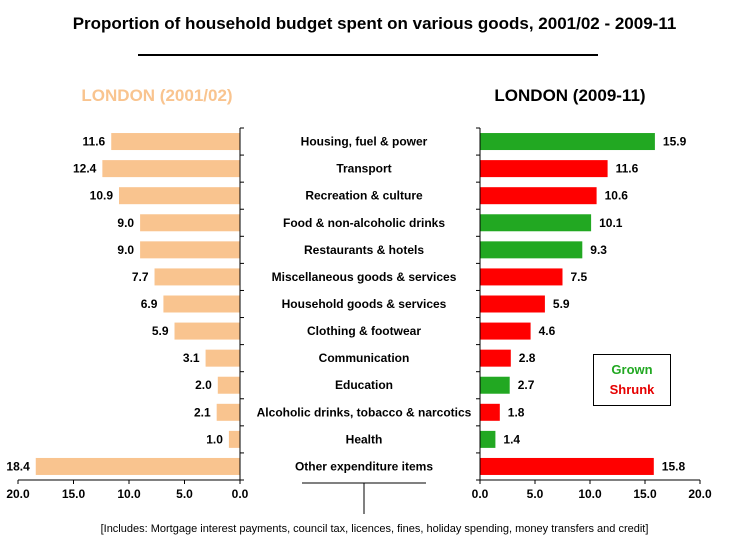 Image resolution: width=749 pixels, height=553 pixels. Describe the element at coordinates (202, 412) in the screenshot. I see `left-bar-value-label: 2.1` at that location.